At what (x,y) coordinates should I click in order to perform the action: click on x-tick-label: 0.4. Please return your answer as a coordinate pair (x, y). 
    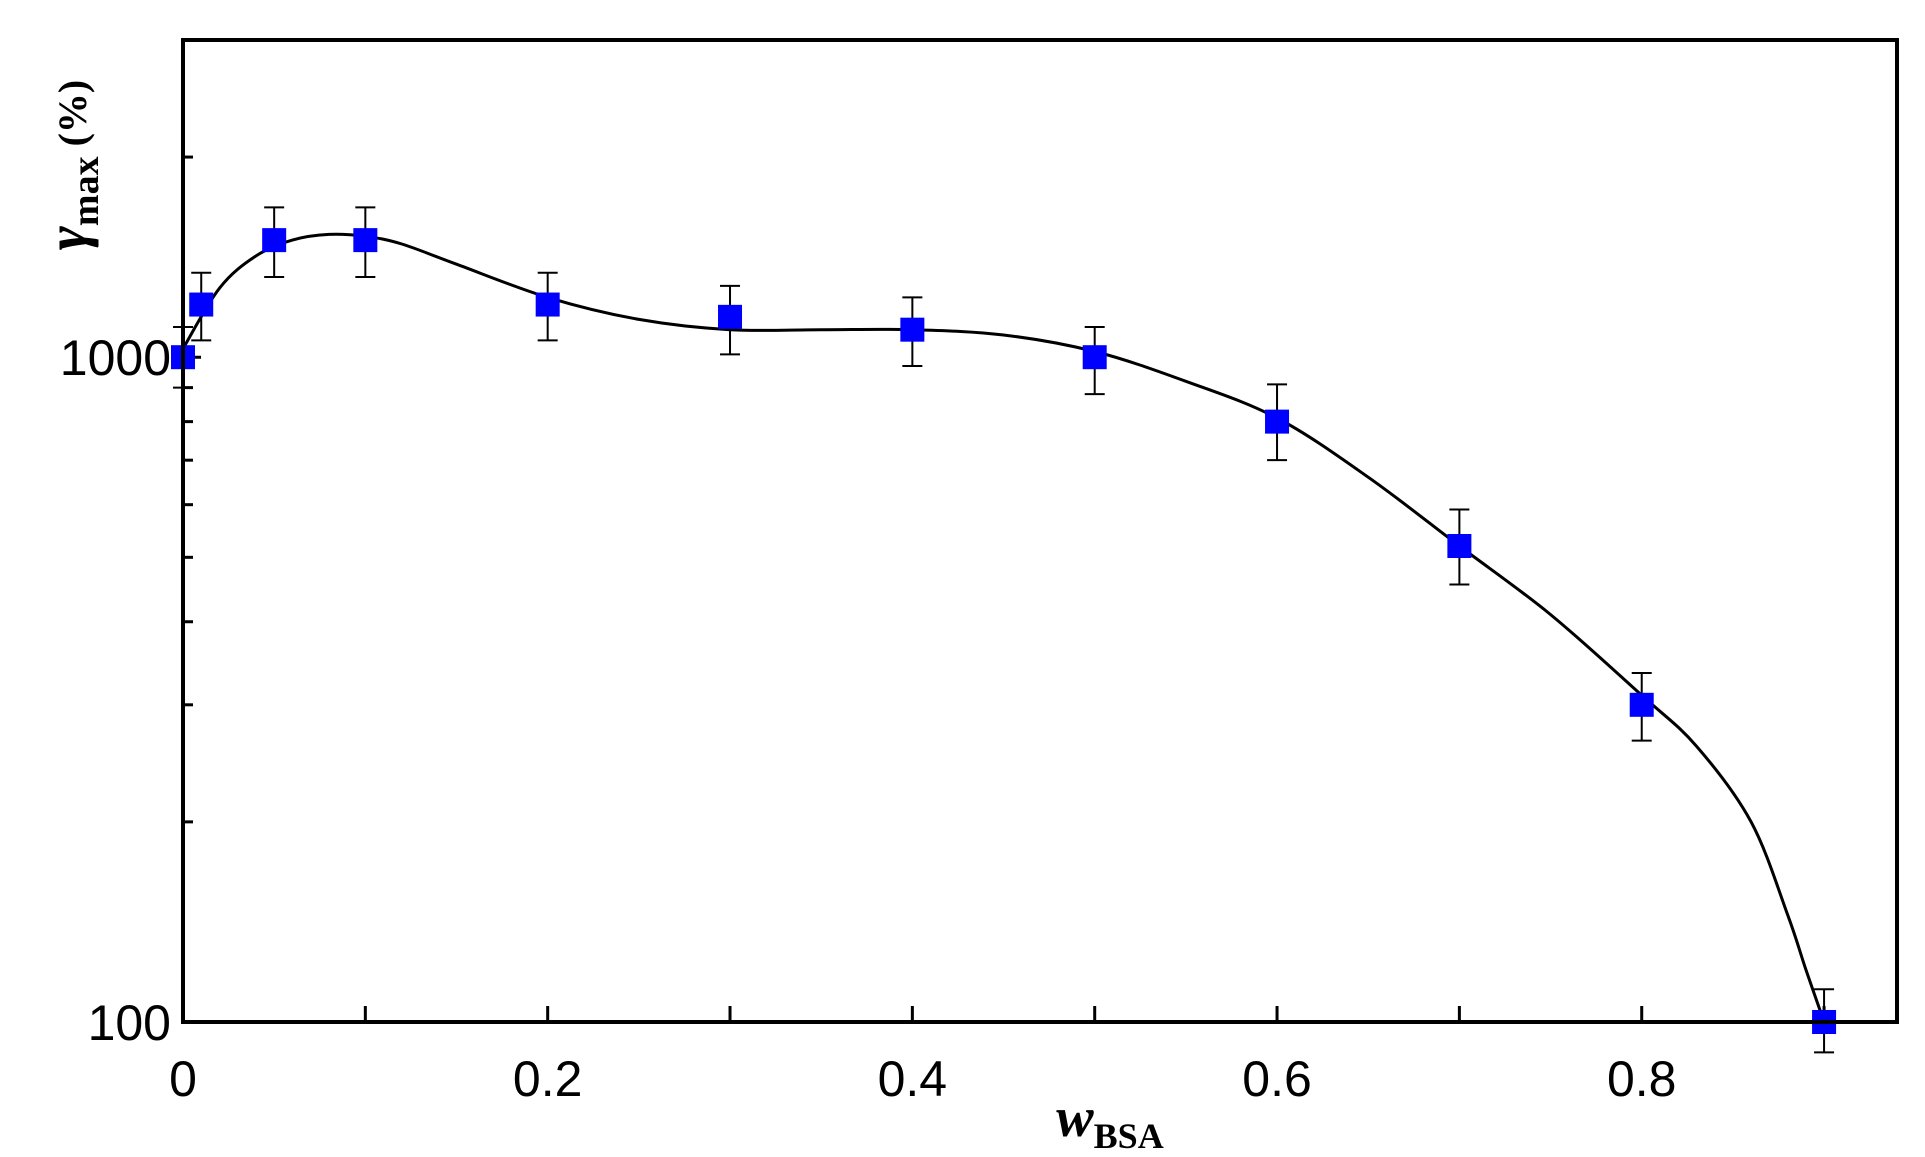
    Looking at the image, I should click on (913, 1079).